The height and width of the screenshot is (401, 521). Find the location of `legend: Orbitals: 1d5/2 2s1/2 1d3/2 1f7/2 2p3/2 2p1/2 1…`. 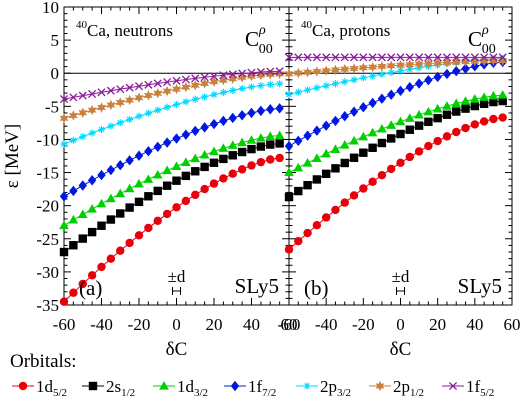

legend: Orbitals: 1d5/2 2s1/2 1d3/2 1f7/2 2p3/2 2p1/2 1… is located at coordinates (252, 375).